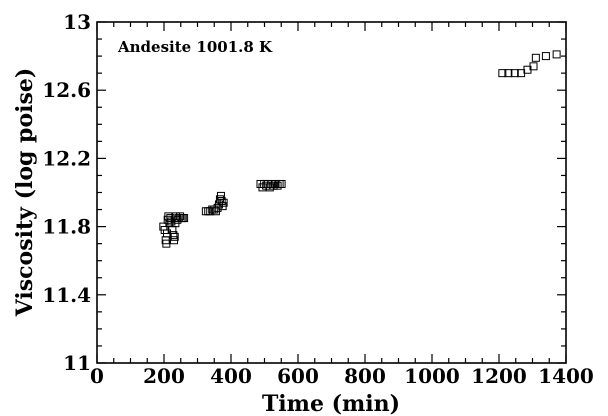 The image size is (608, 416). Describe the element at coordinates (164, 376) in the screenshot. I see `x-tick-label: 200` at that location.